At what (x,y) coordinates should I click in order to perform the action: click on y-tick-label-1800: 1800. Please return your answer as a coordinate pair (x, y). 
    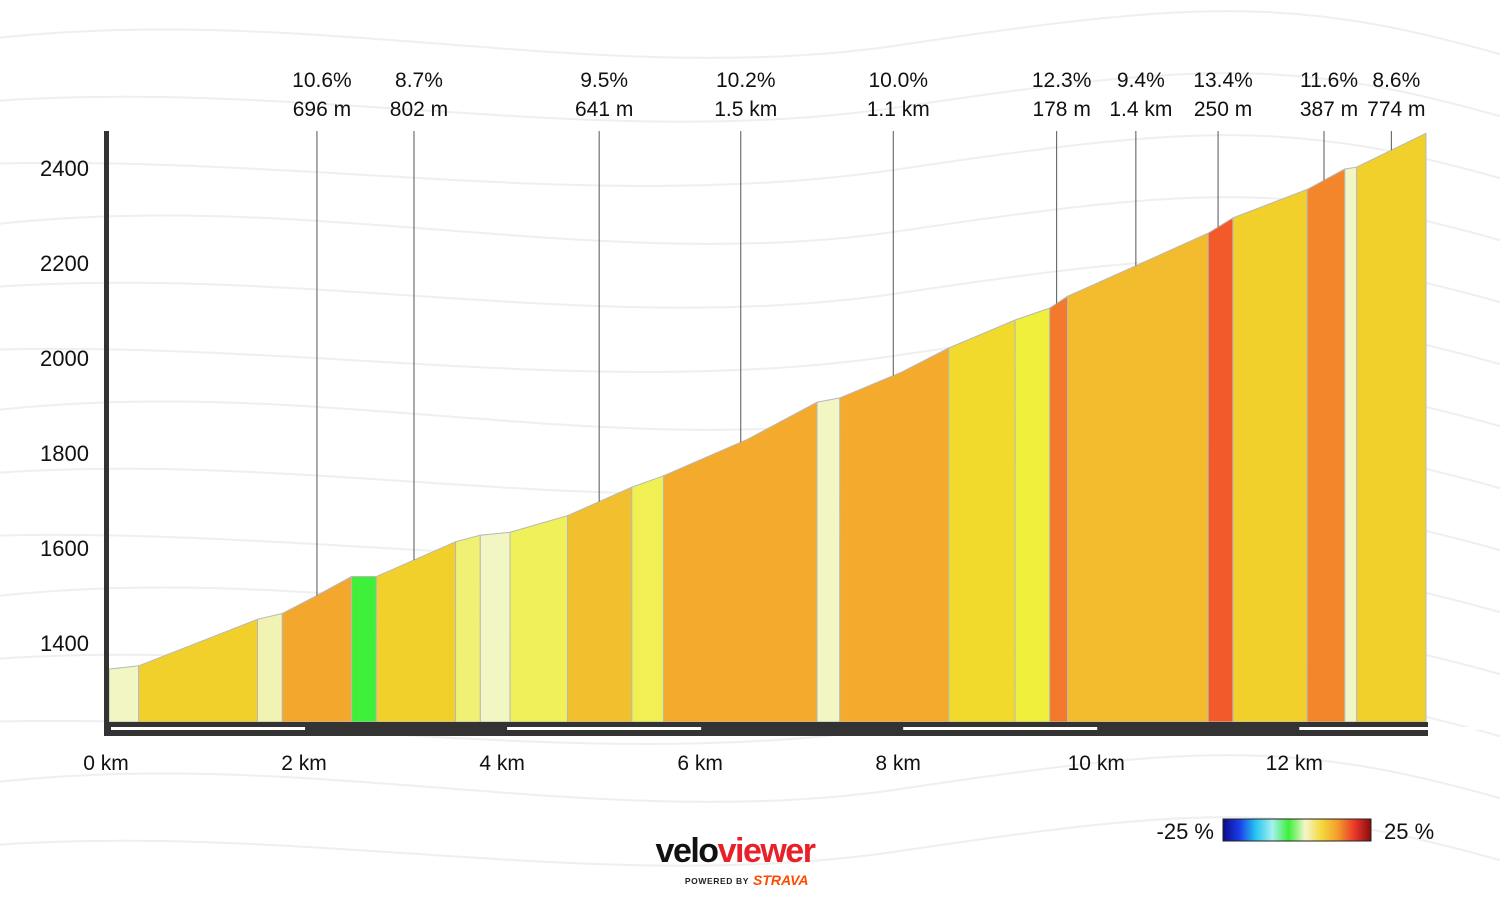
    Looking at the image, I should click on (64, 453).